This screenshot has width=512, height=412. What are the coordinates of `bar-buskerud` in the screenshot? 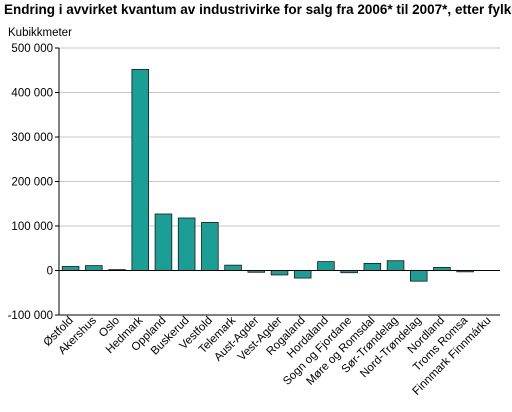 It's located at (186, 244).